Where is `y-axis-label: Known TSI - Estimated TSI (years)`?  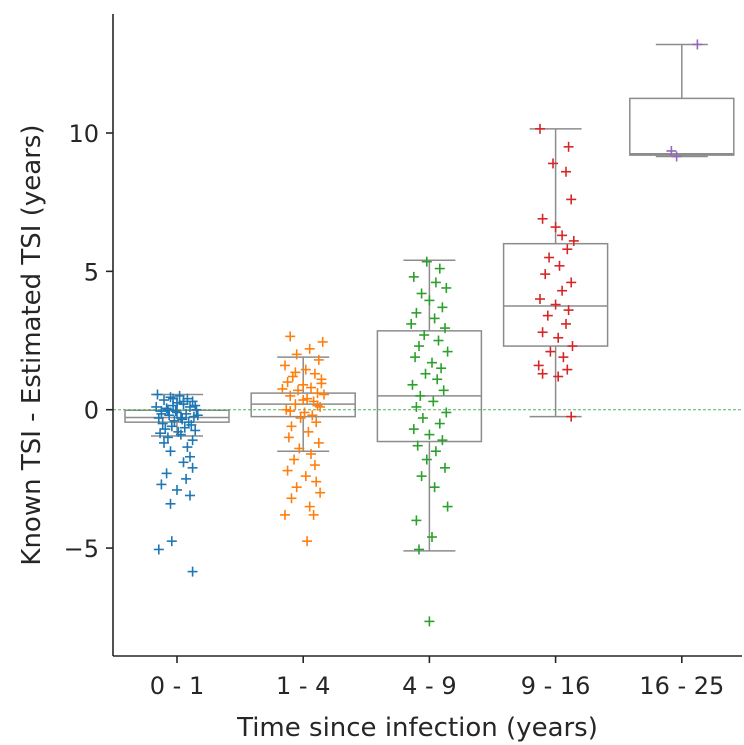 y-axis-label: Known TSI - Estimated TSI (years) is located at coordinates (32, 344).